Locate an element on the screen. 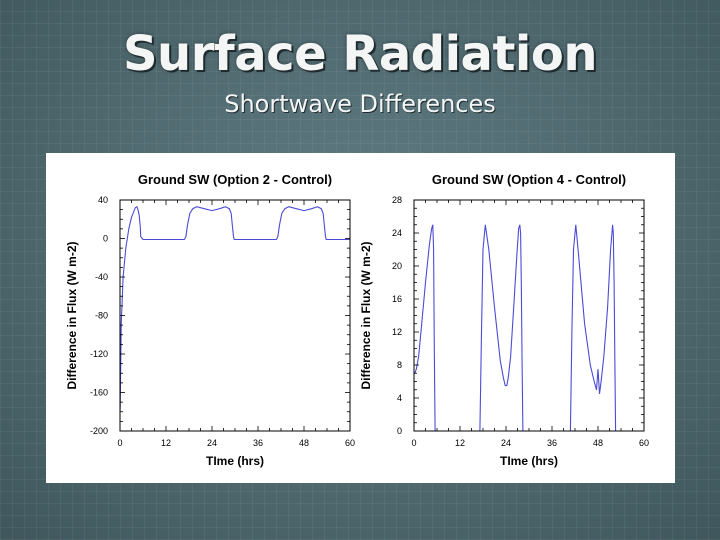 The width and height of the screenshot is (720, 540). slide-title: Surface Radiation is located at coordinates (360, 54).